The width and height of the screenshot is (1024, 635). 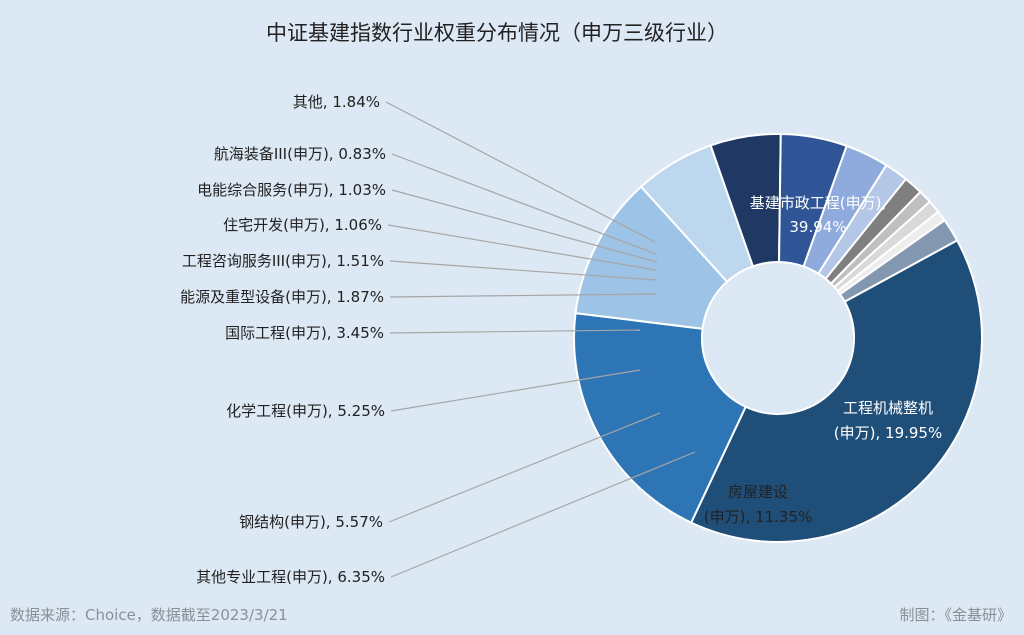 What do you see at coordinates (290, 577) in the screenshot?
I see `label-other-special-eng: 其他专业工程(申万), 6.35%` at bounding box center [290, 577].